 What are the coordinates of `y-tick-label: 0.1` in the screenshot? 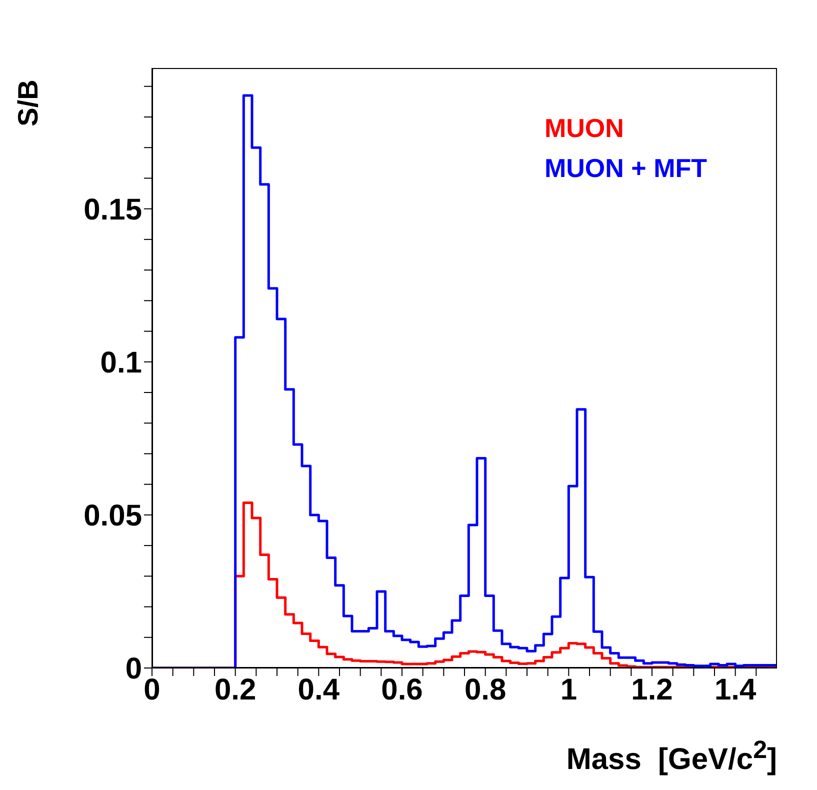 It's located at (121, 363).